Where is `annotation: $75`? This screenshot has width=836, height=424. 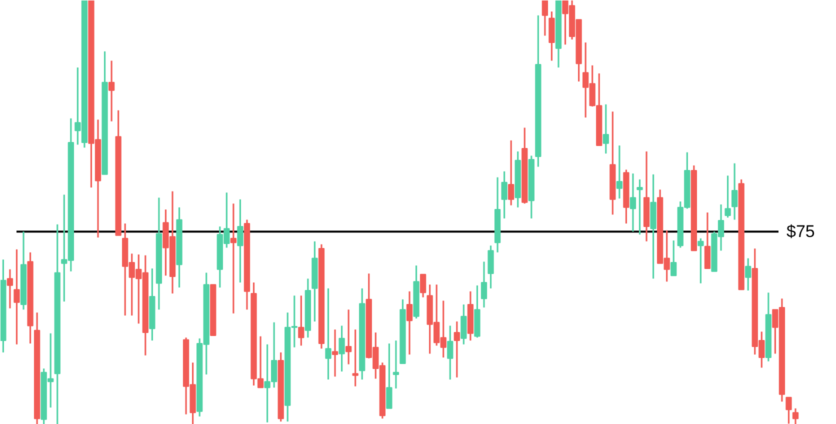 annotation: $75 is located at coordinates (800, 232).